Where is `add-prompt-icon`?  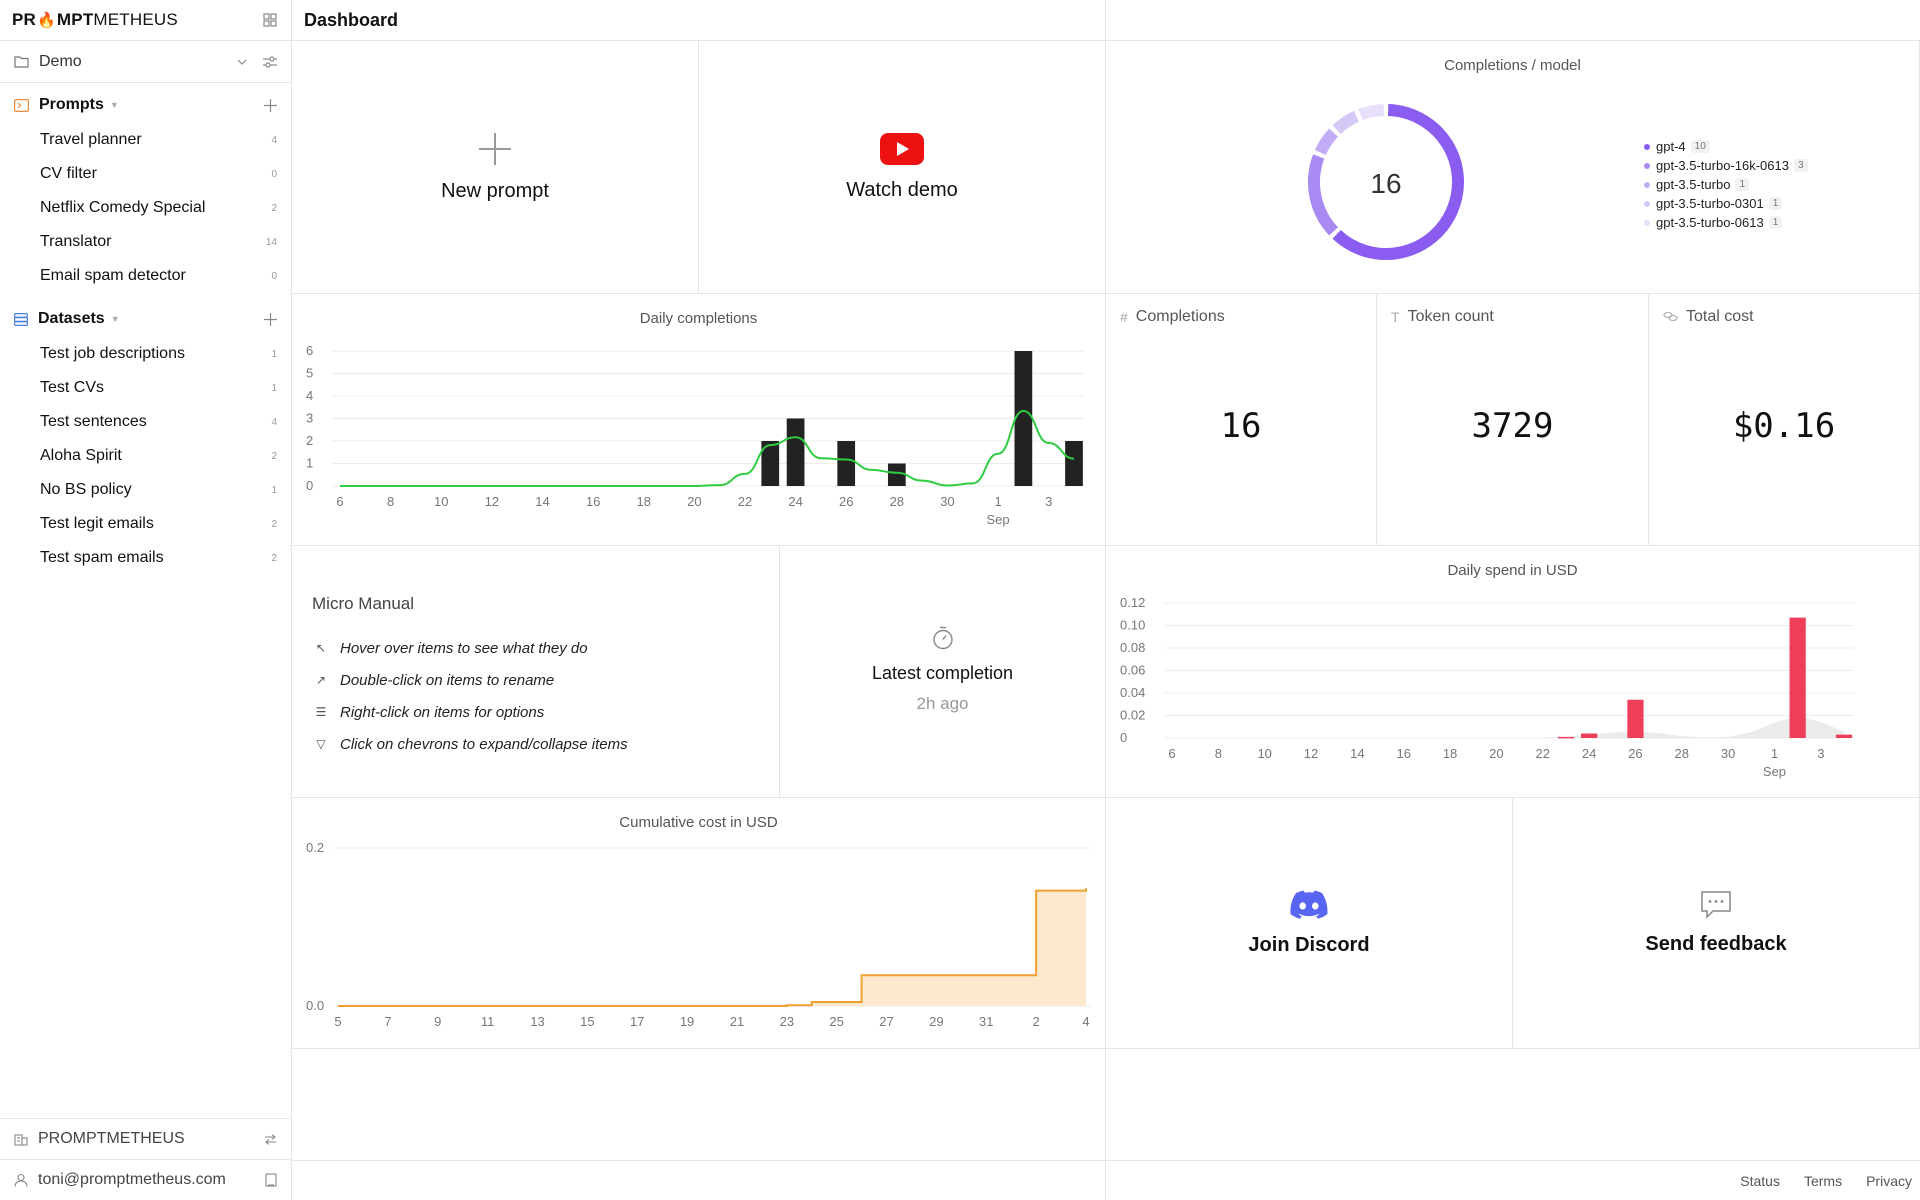
add-prompt-icon is located at coordinates (270, 105).